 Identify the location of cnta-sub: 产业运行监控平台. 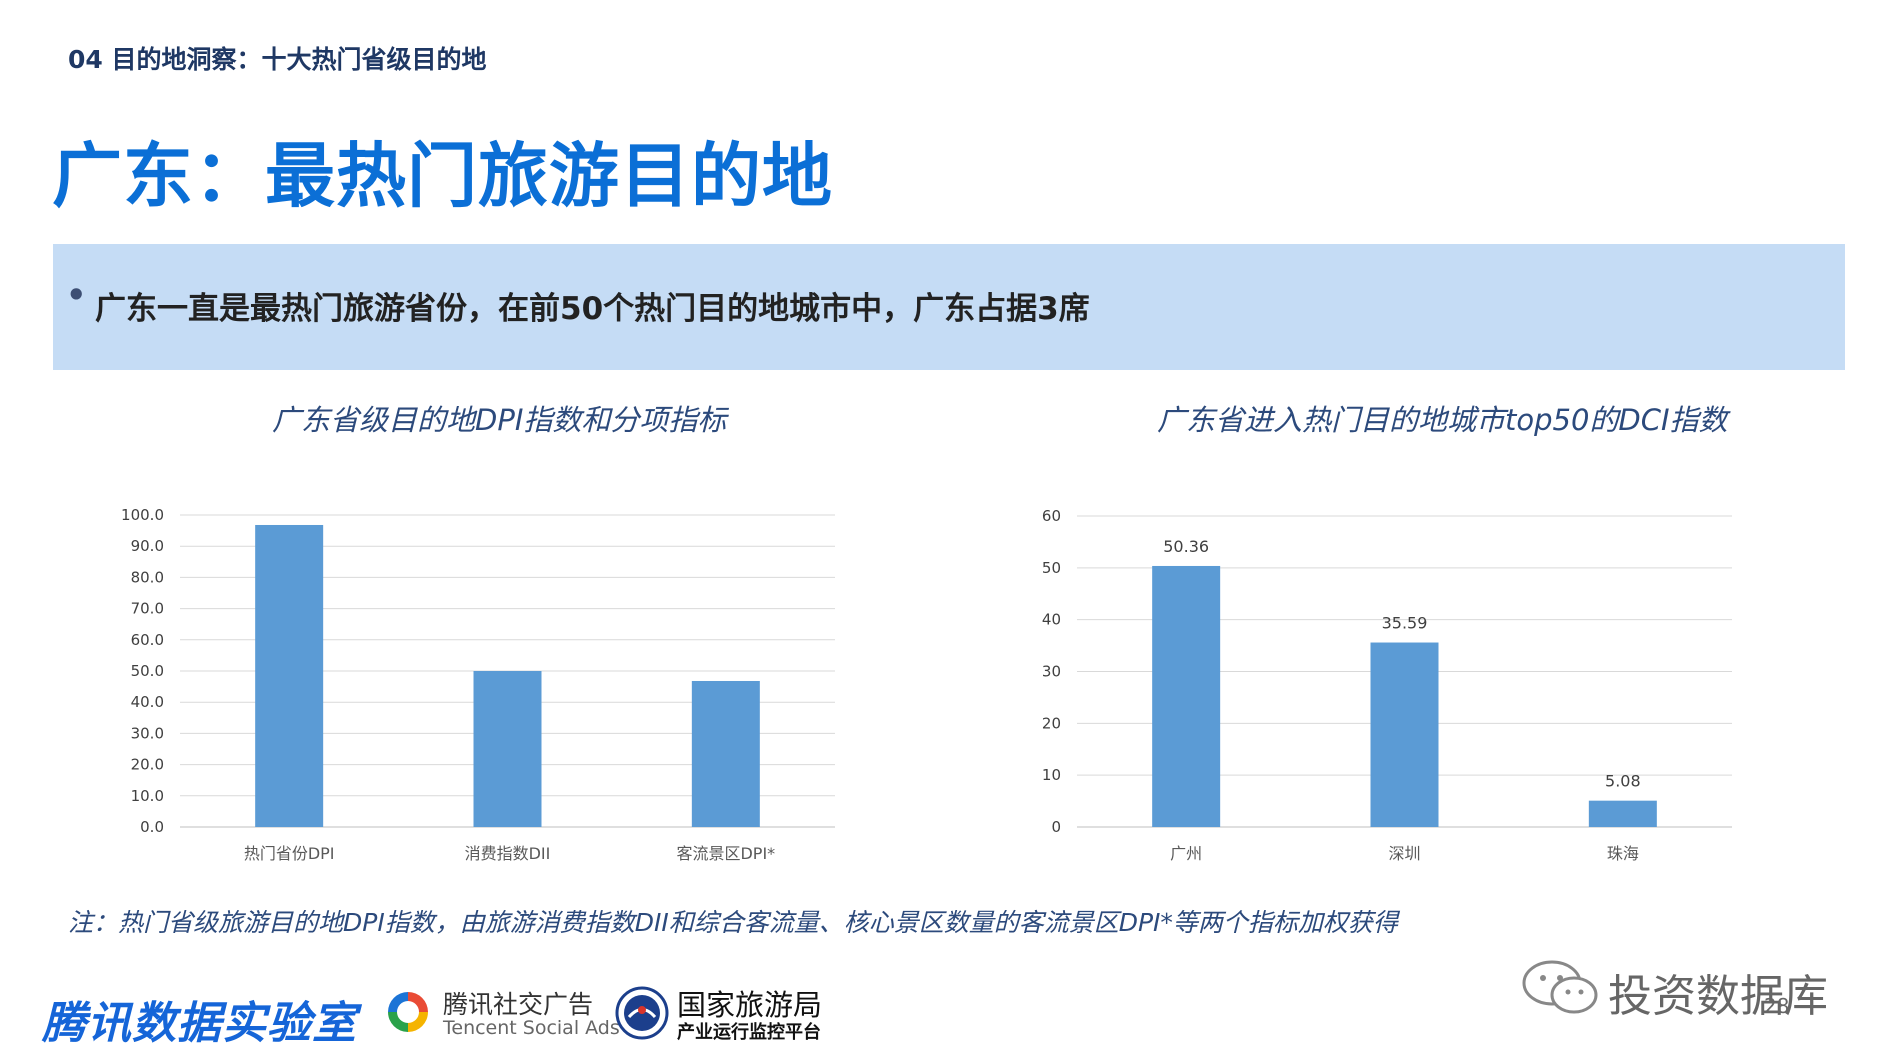
(749, 1032).